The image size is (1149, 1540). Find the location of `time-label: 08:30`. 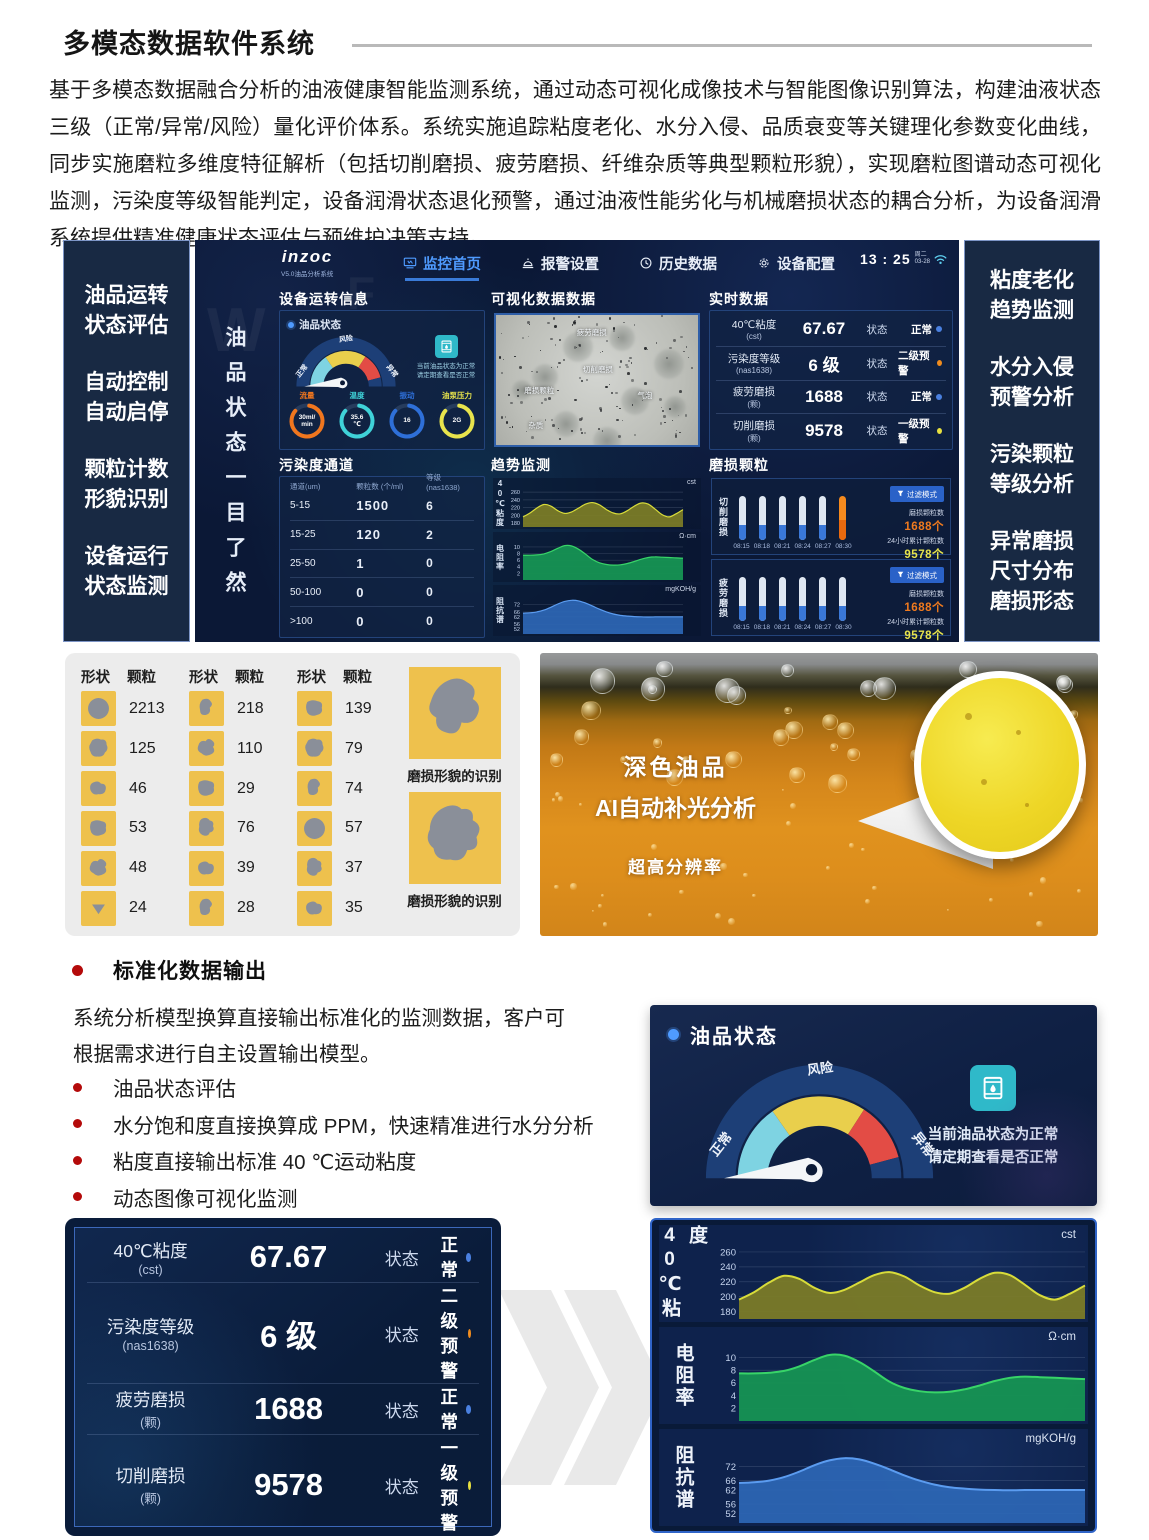

time-label: 08:30 is located at coordinates (843, 627).